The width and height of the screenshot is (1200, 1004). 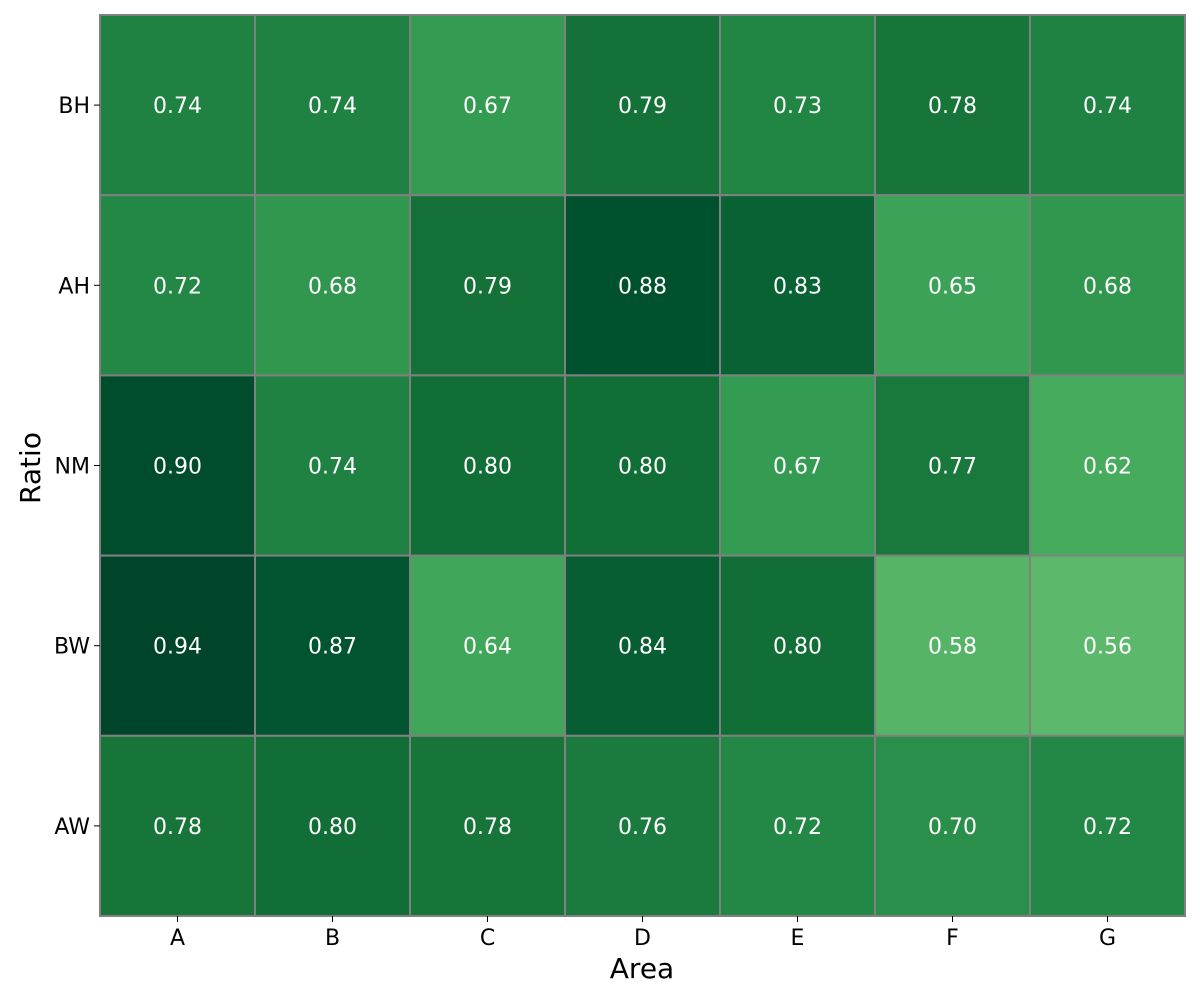 I want to click on heatmap-cell-bw-b, so click(x=332, y=645).